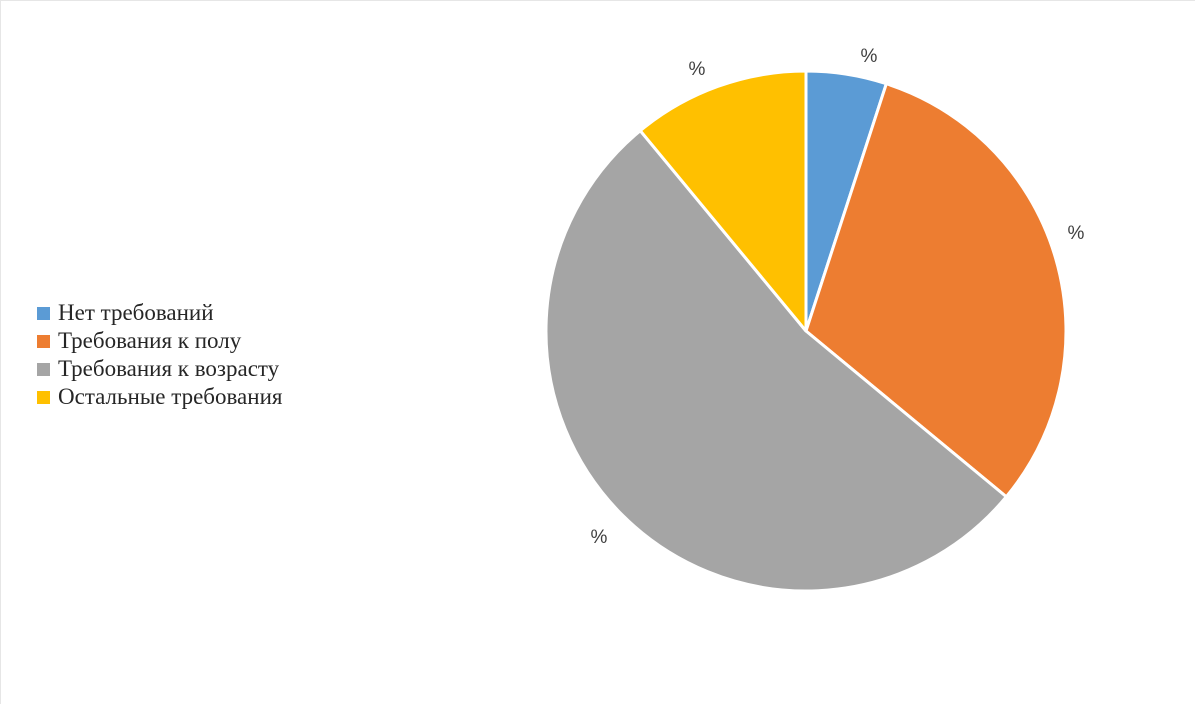  What do you see at coordinates (170, 396) in the screenshot?
I see `legend-label: Остальные требования` at bounding box center [170, 396].